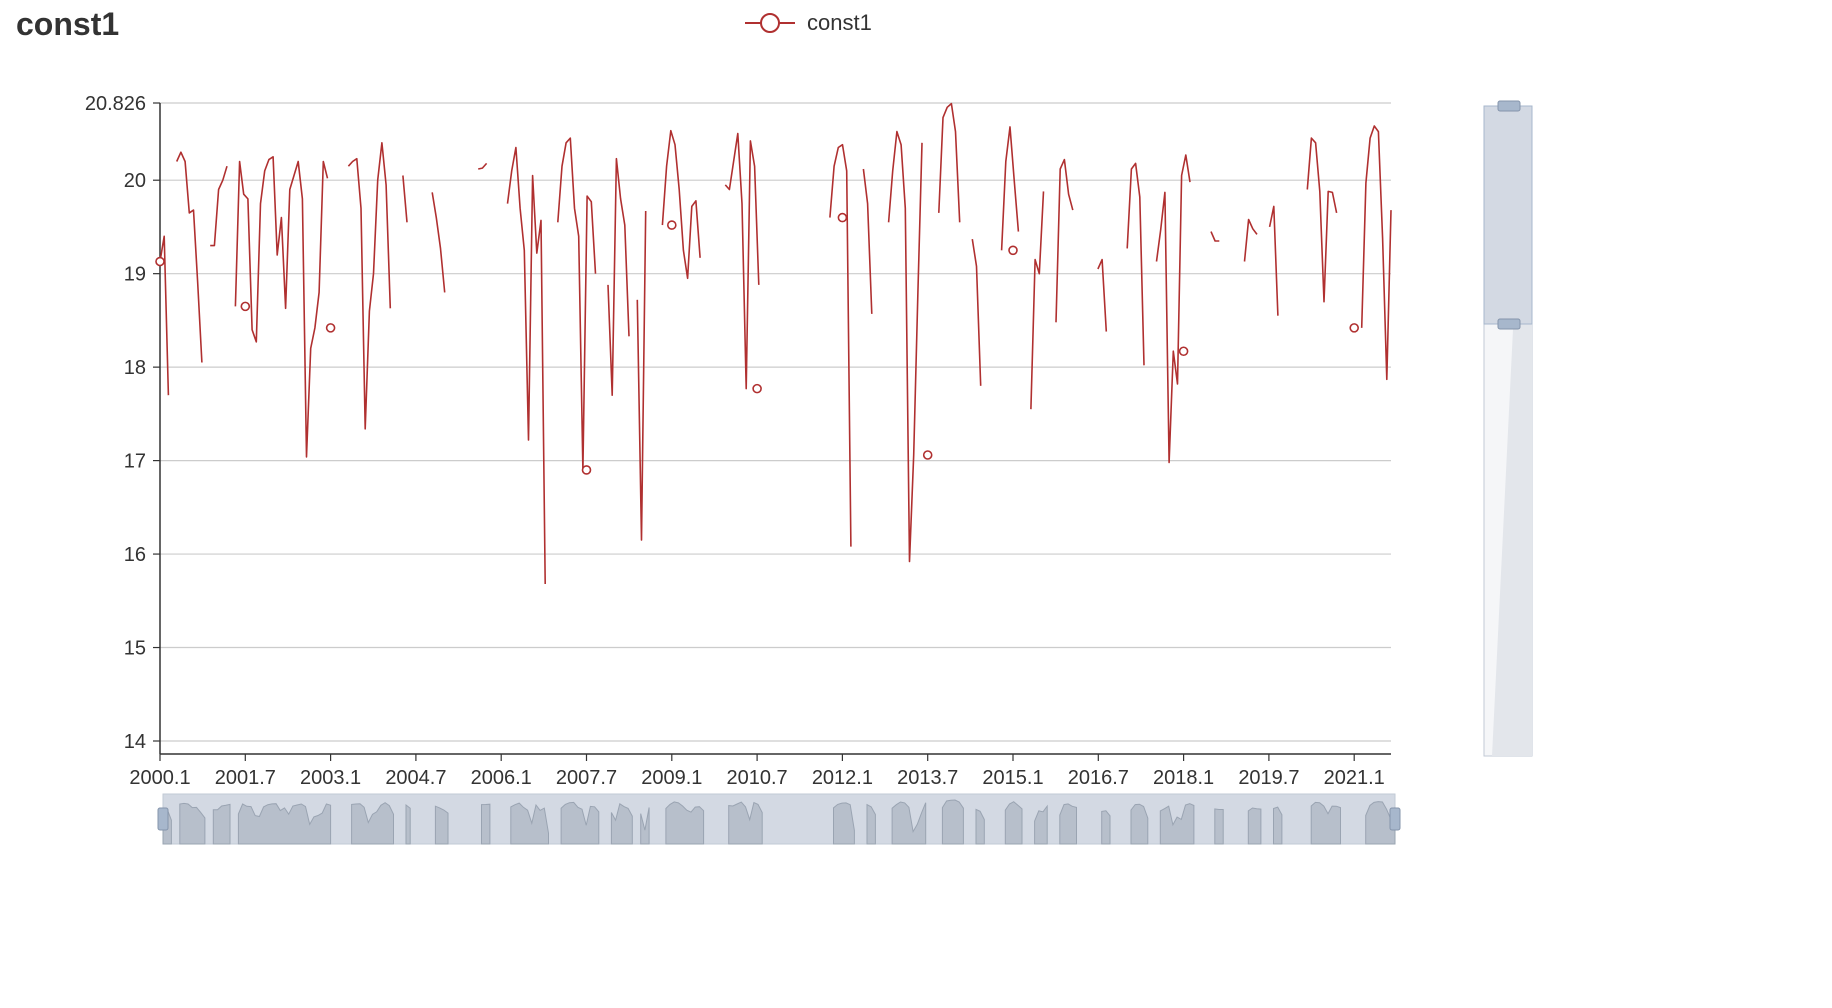  Describe the element at coordinates (1098, 778) in the screenshot. I see `x-tick-label: 2016.7` at that location.